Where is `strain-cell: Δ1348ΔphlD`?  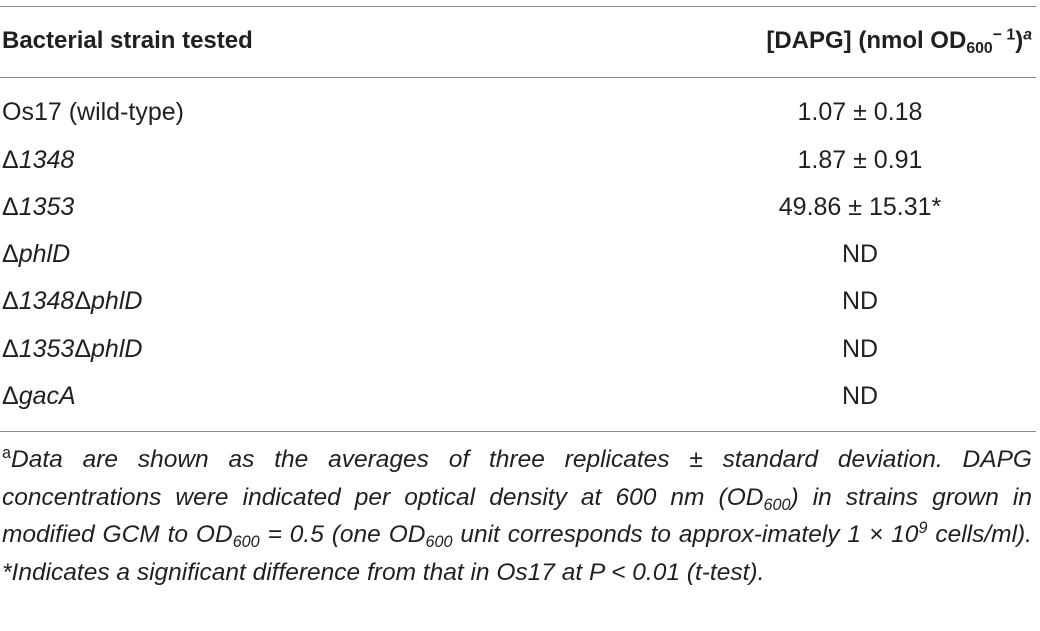 strain-cell: Δ1348ΔphlD is located at coordinates (72, 301).